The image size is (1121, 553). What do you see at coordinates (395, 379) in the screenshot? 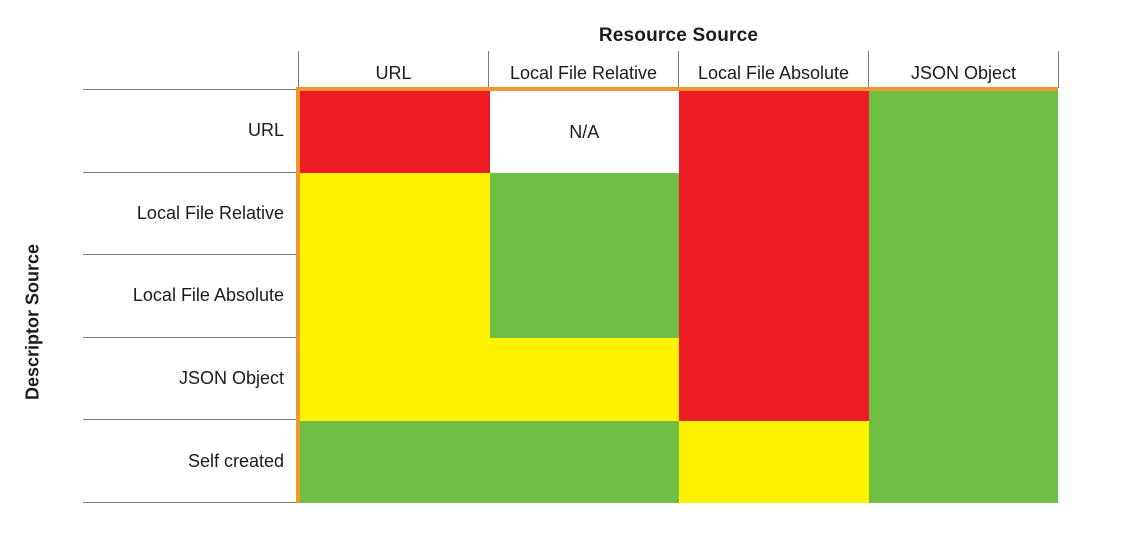
I see `matrix-cell-json-object-x-url` at bounding box center [395, 379].